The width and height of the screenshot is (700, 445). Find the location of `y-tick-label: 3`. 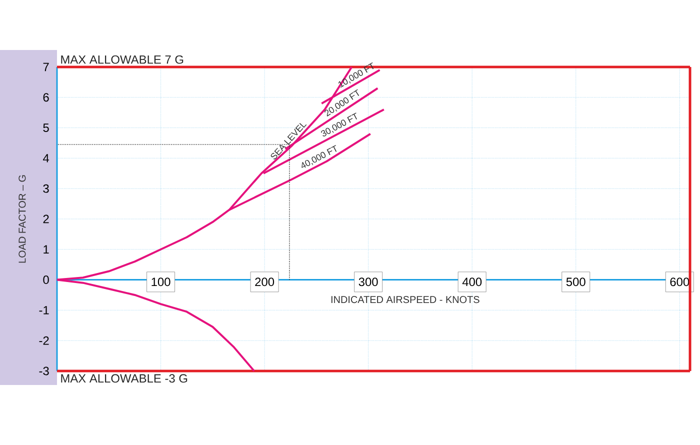

y-tick-label: 3 is located at coordinates (46, 188).